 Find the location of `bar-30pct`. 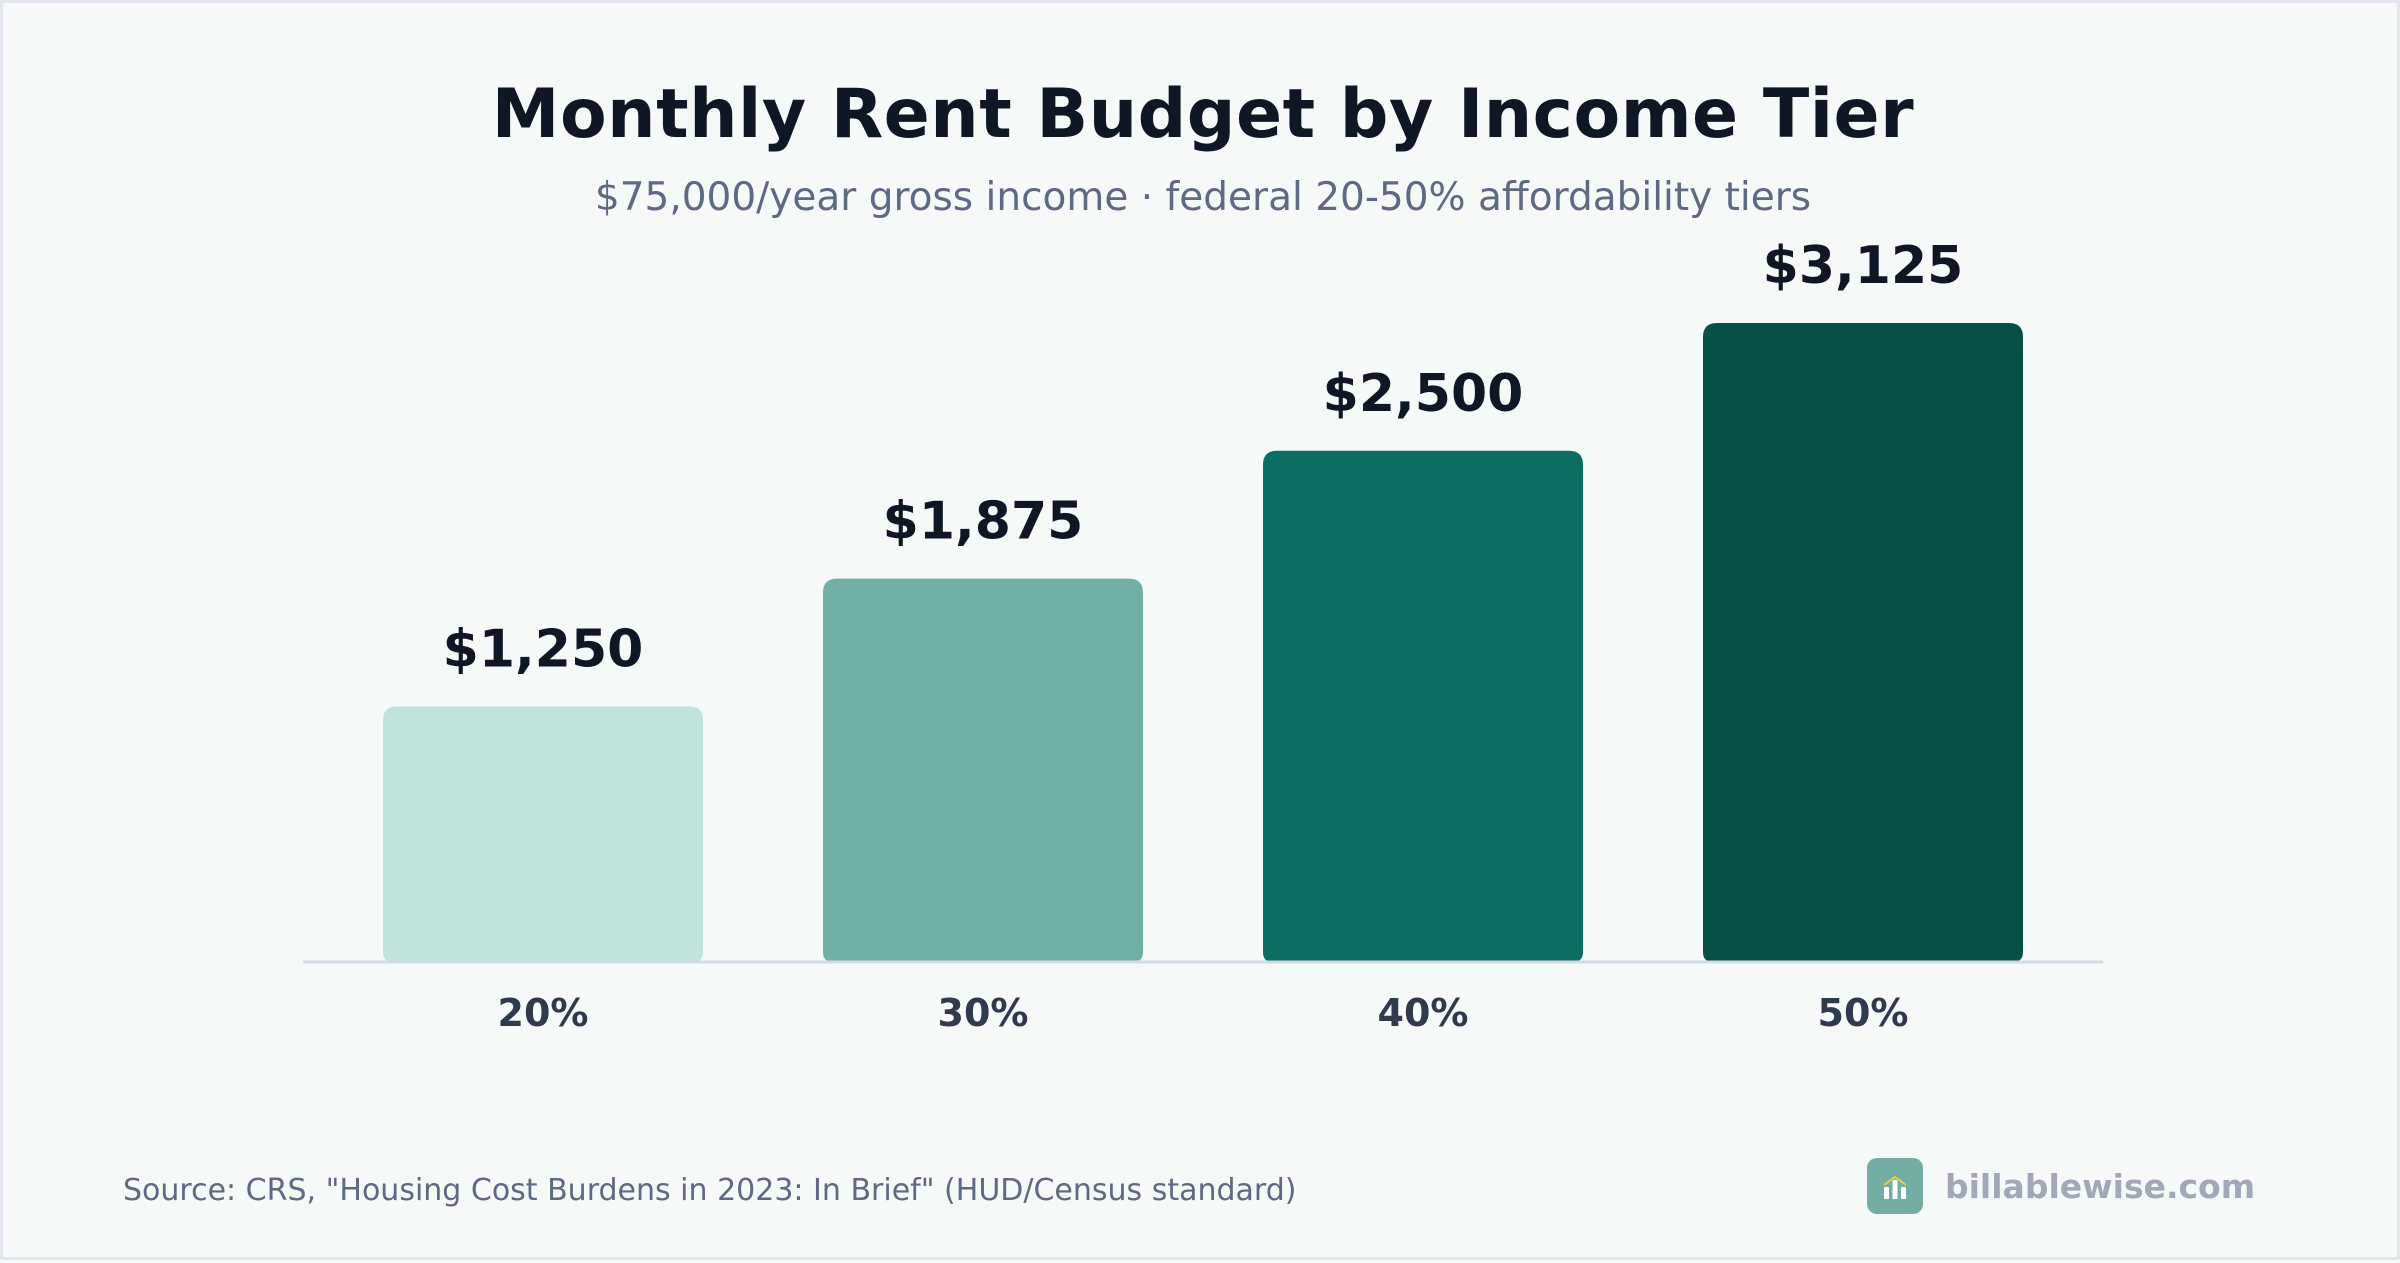

bar-30pct is located at coordinates (983, 770).